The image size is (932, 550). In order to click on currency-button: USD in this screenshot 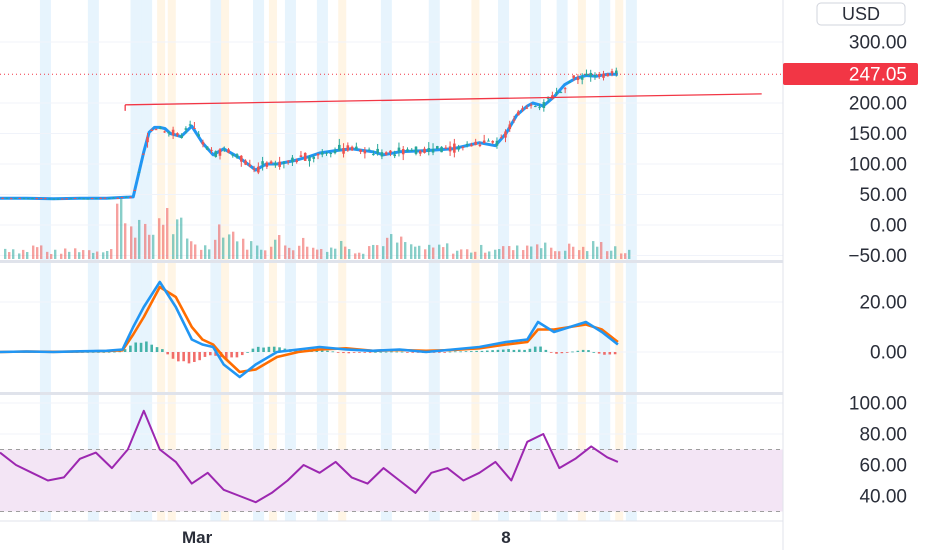, I will do `click(861, 14)`.